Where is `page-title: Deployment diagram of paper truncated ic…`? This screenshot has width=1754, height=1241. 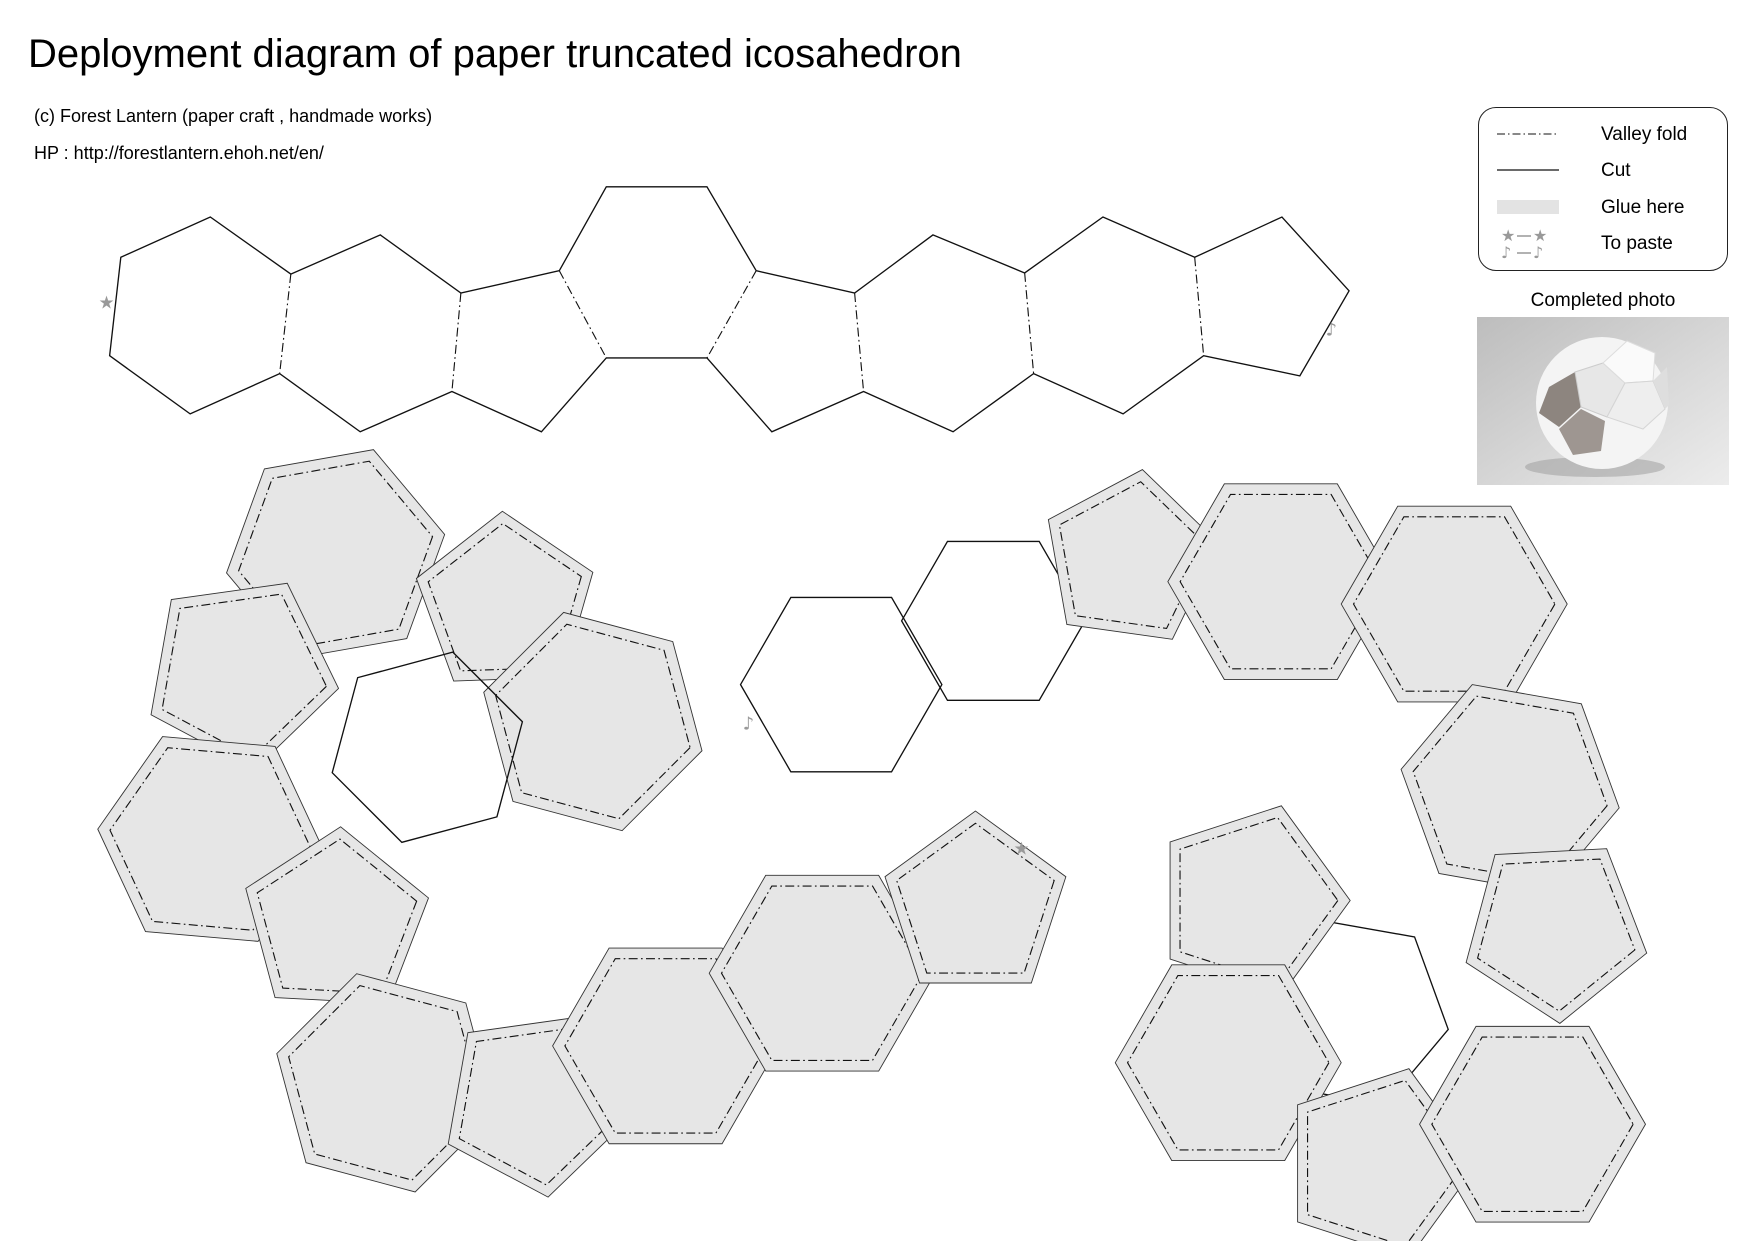 page-title: Deployment diagram of paper truncated ic… is located at coordinates (495, 54).